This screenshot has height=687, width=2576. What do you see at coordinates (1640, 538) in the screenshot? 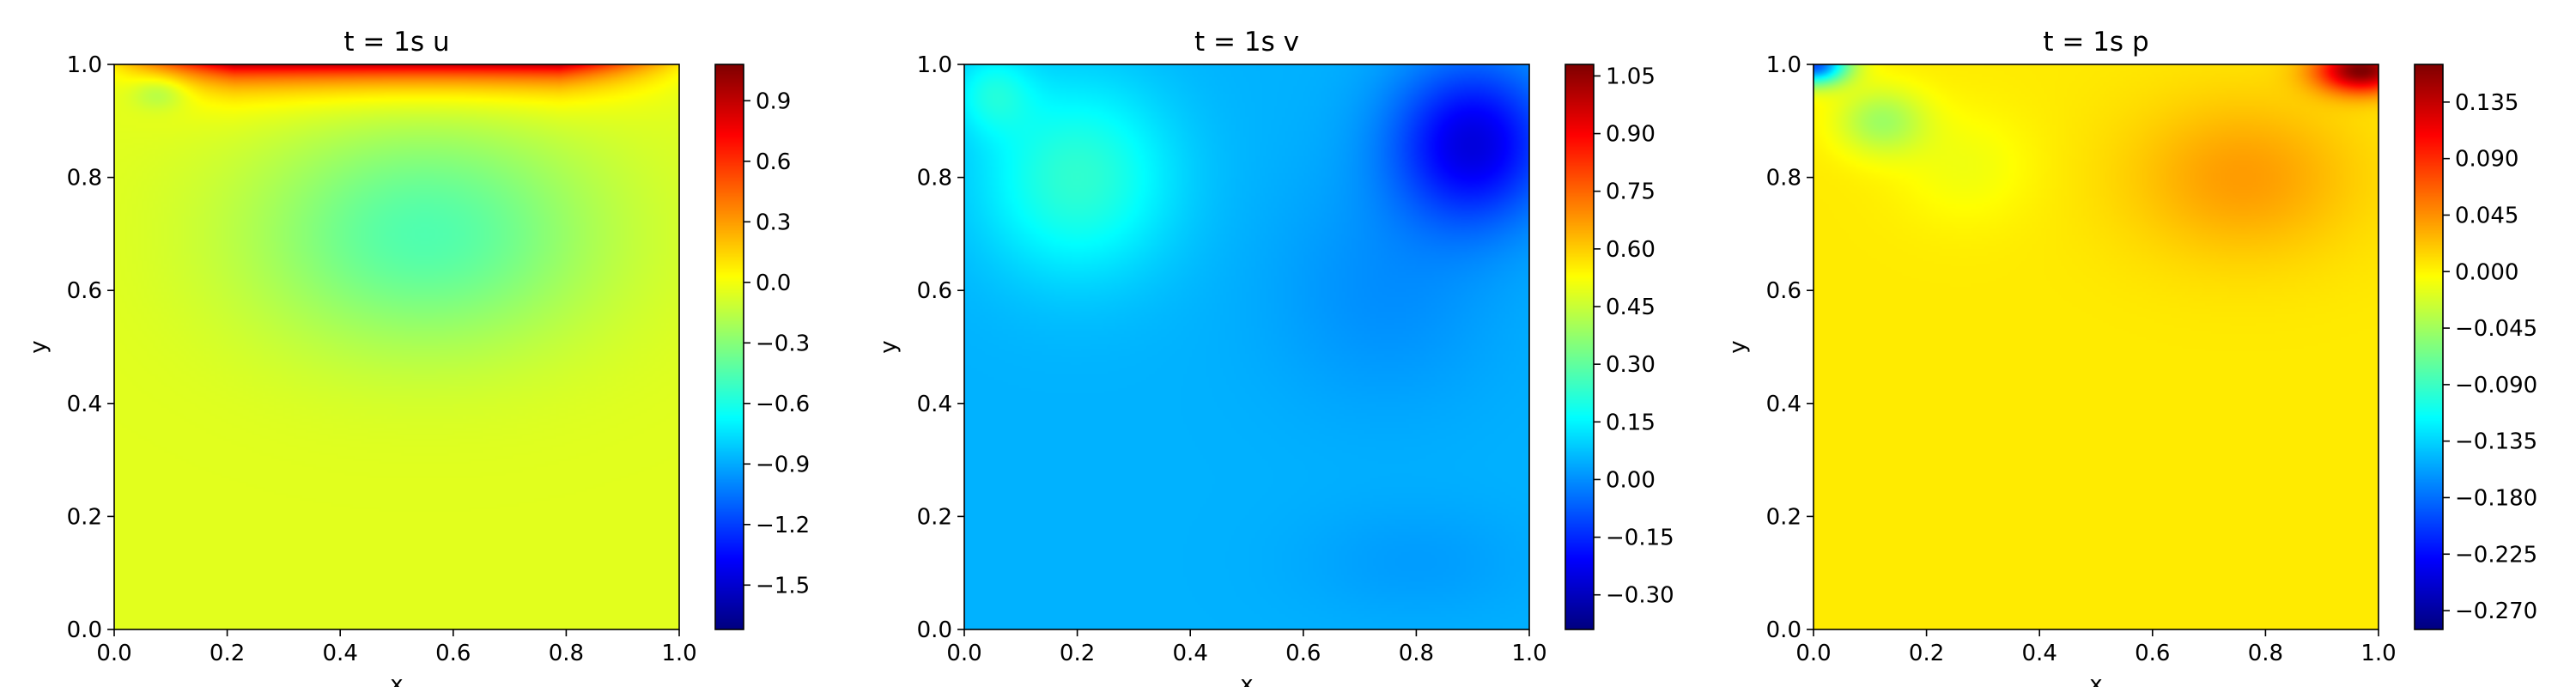
I see `colorbar-tick-label: −0.15` at bounding box center [1640, 538].